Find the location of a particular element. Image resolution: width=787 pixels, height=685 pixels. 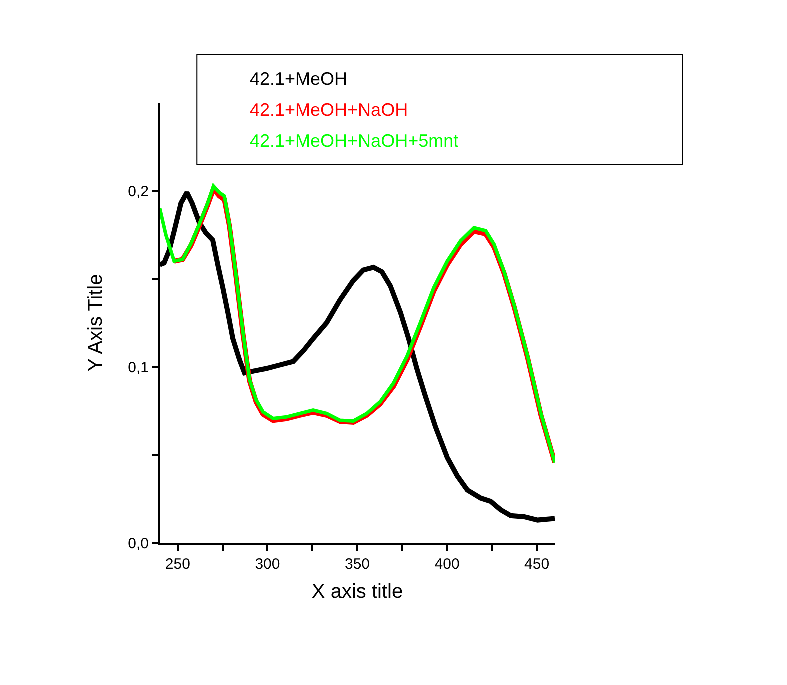

x-tick-label: 300 is located at coordinates (267, 564).